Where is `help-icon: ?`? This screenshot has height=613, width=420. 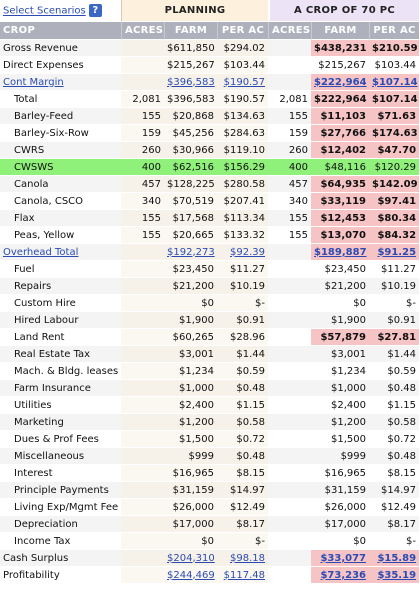
help-icon: ? is located at coordinates (95, 10).